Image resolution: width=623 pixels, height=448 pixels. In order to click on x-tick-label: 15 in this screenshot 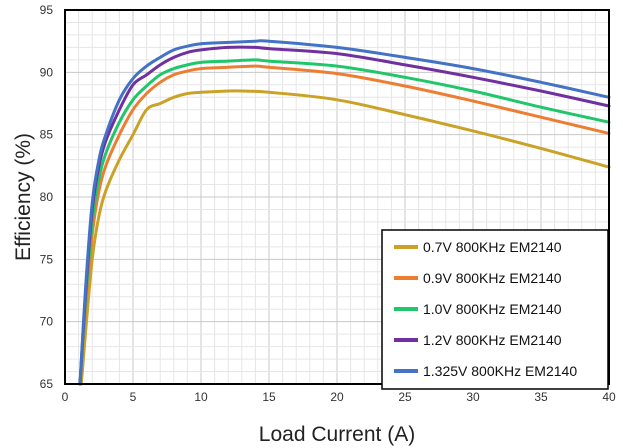, I will do `click(269, 397)`.